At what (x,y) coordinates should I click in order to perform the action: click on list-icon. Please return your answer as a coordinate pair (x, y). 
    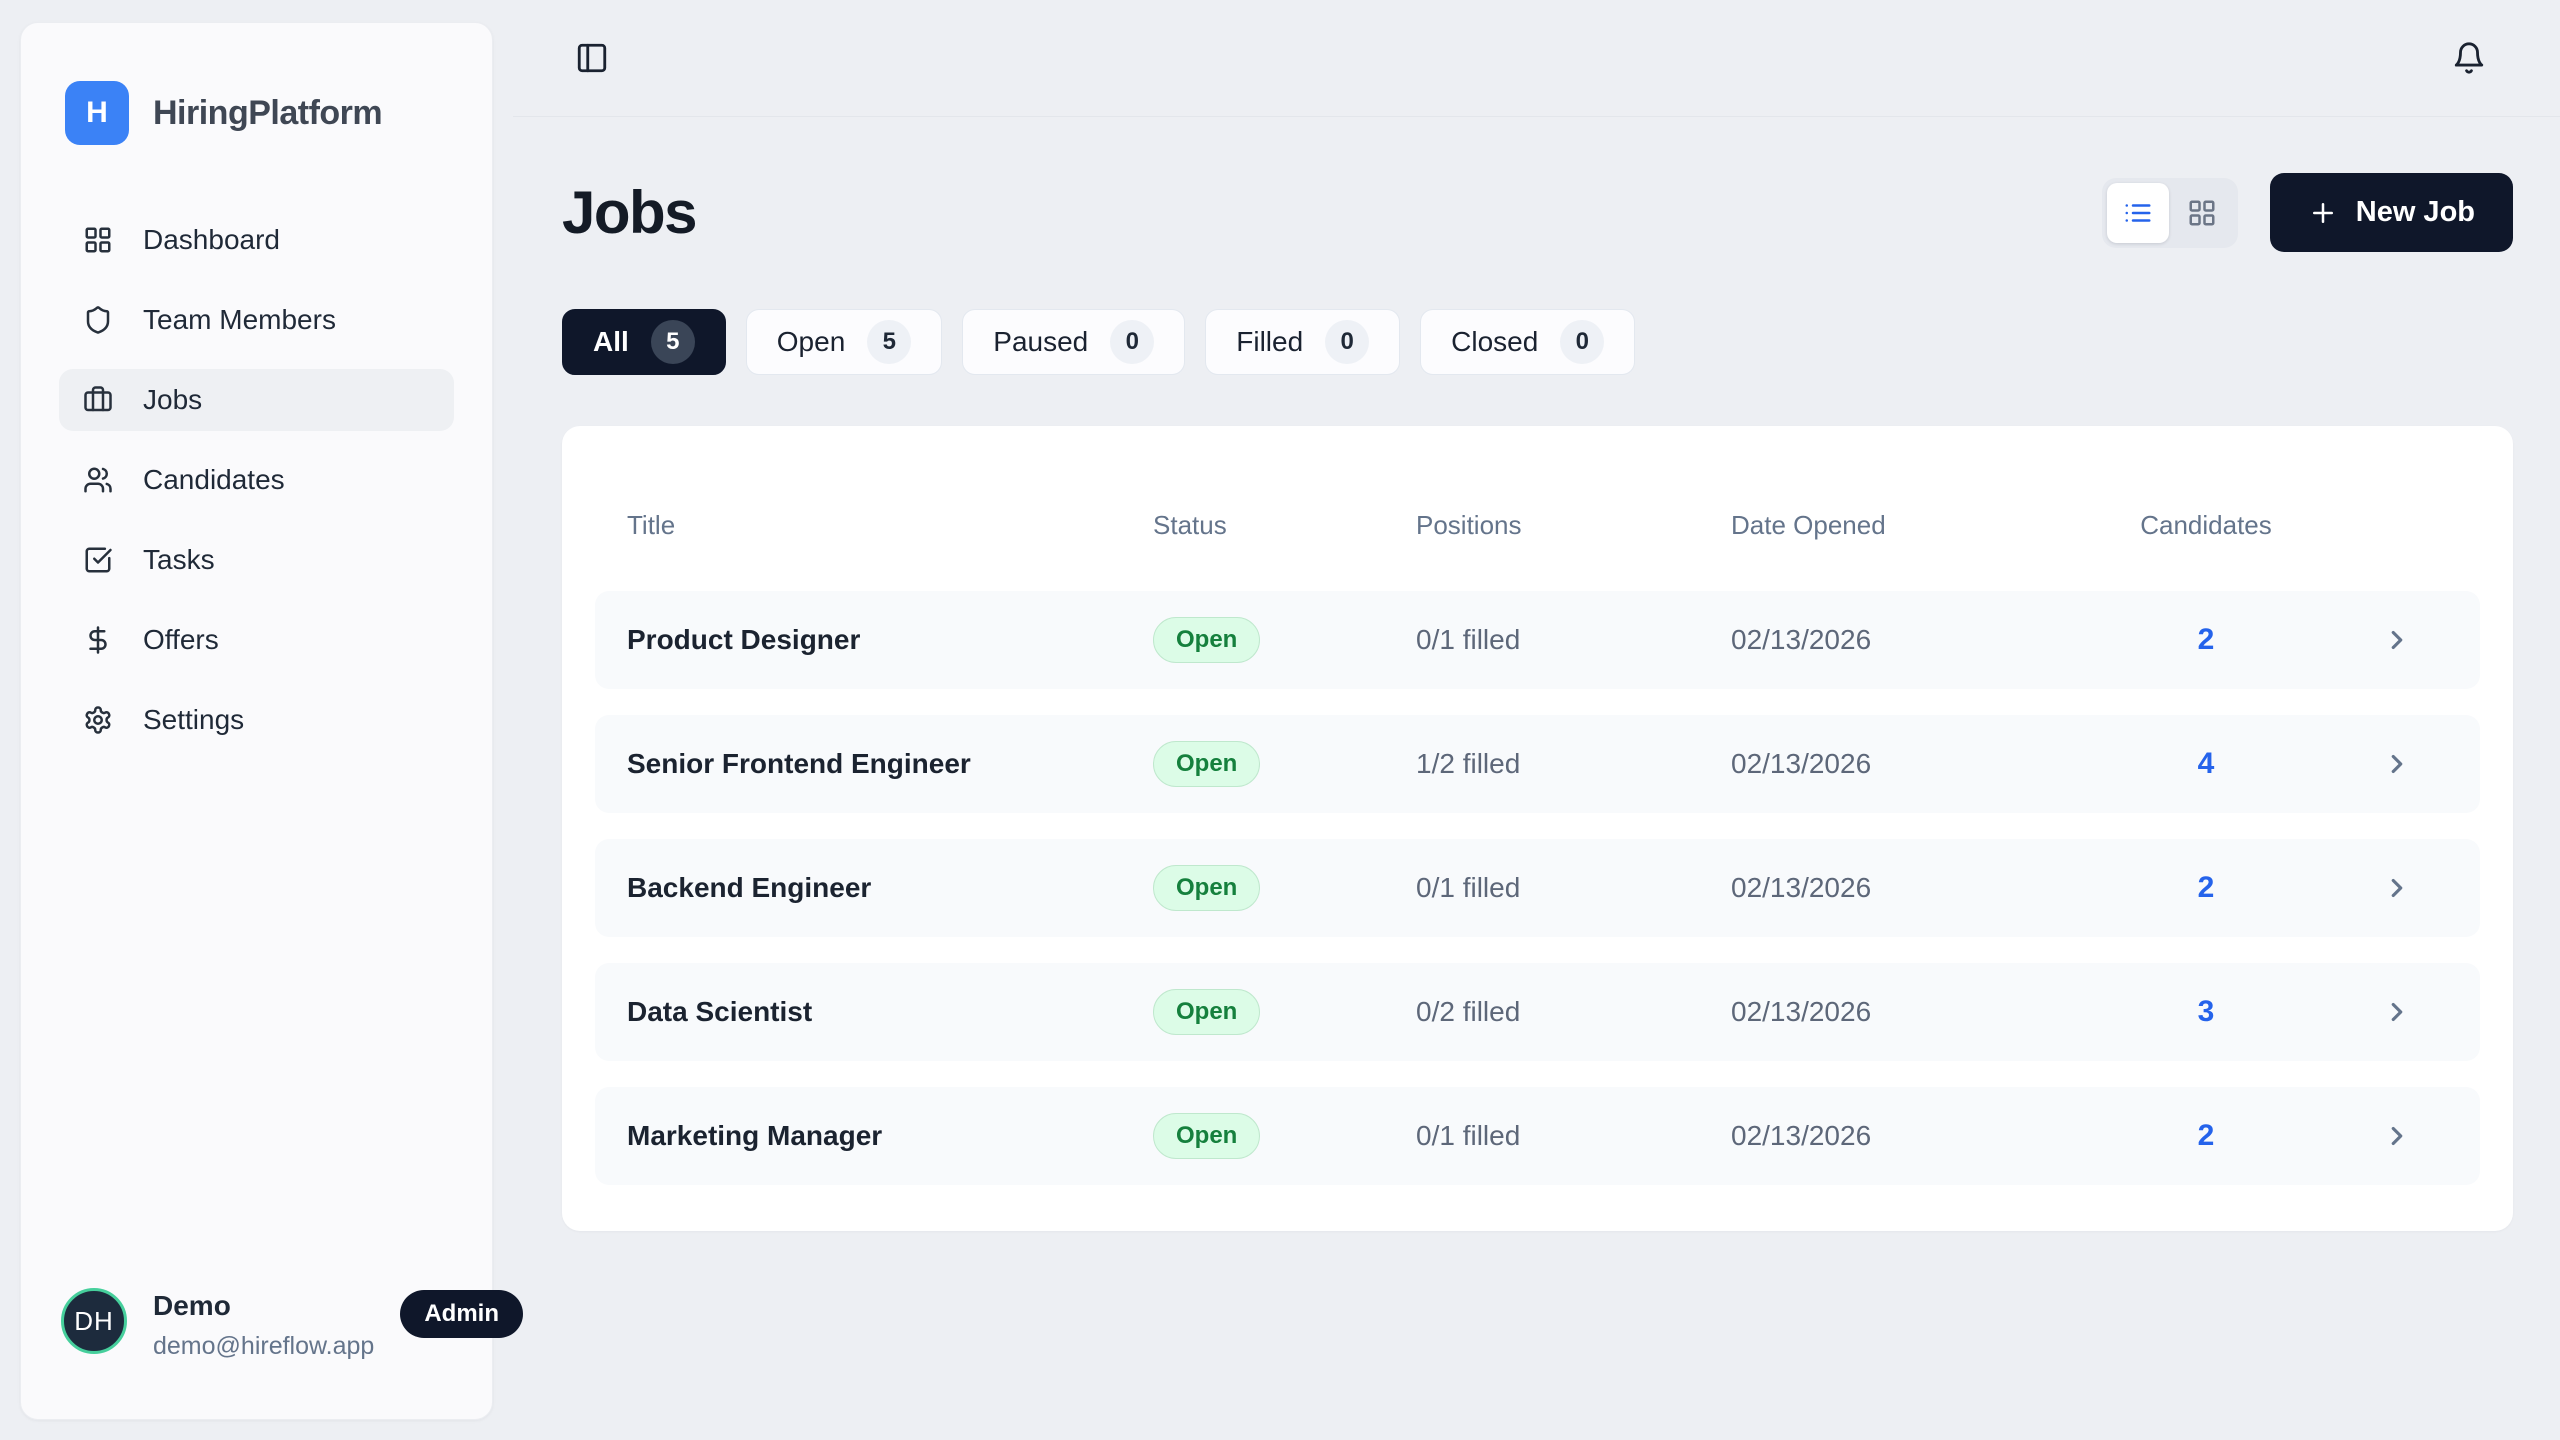
    Looking at the image, I should click on (2138, 213).